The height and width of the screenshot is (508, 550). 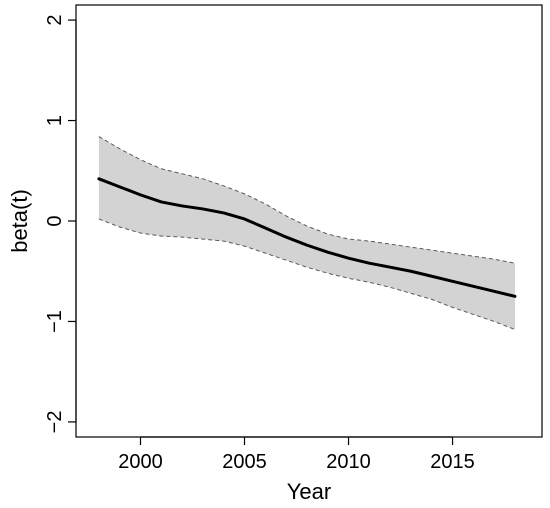 What do you see at coordinates (244, 462) in the screenshot?
I see `x-tick-label: 2005` at bounding box center [244, 462].